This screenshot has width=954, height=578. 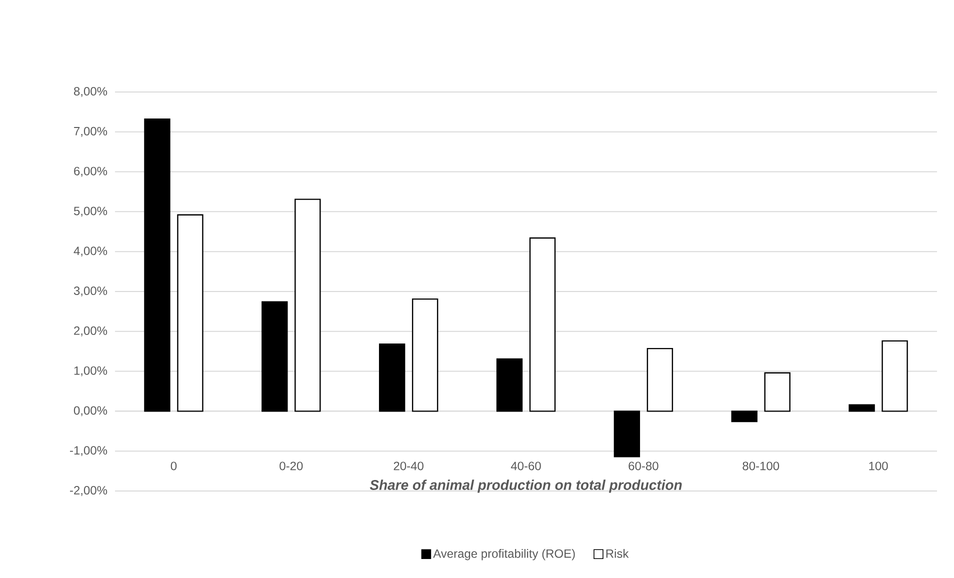 I want to click on legend-label: Risk, so click(x=617, y=553).